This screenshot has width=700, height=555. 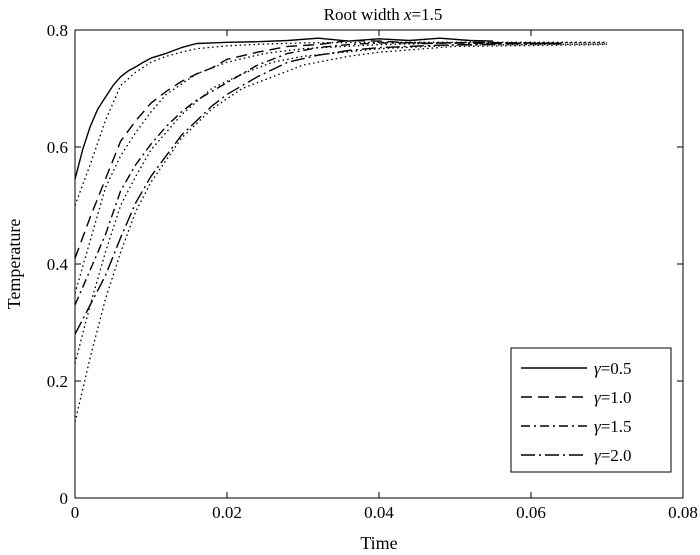 I want to click on x-tick-label: 0.04, so click(x=379, y=512).